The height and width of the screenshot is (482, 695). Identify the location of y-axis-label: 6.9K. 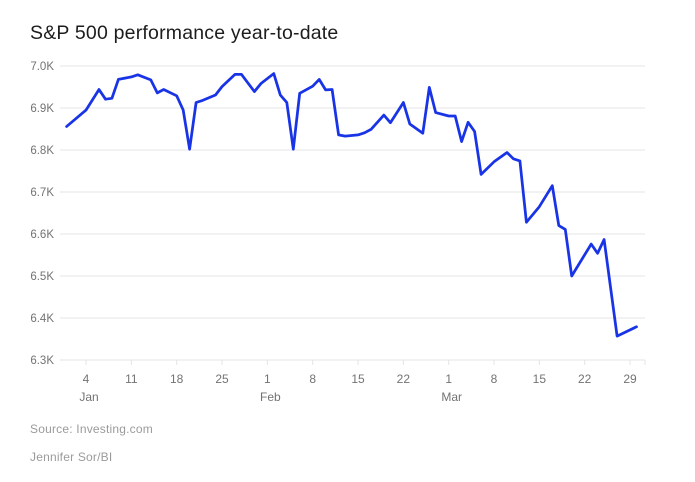
(42, 109).